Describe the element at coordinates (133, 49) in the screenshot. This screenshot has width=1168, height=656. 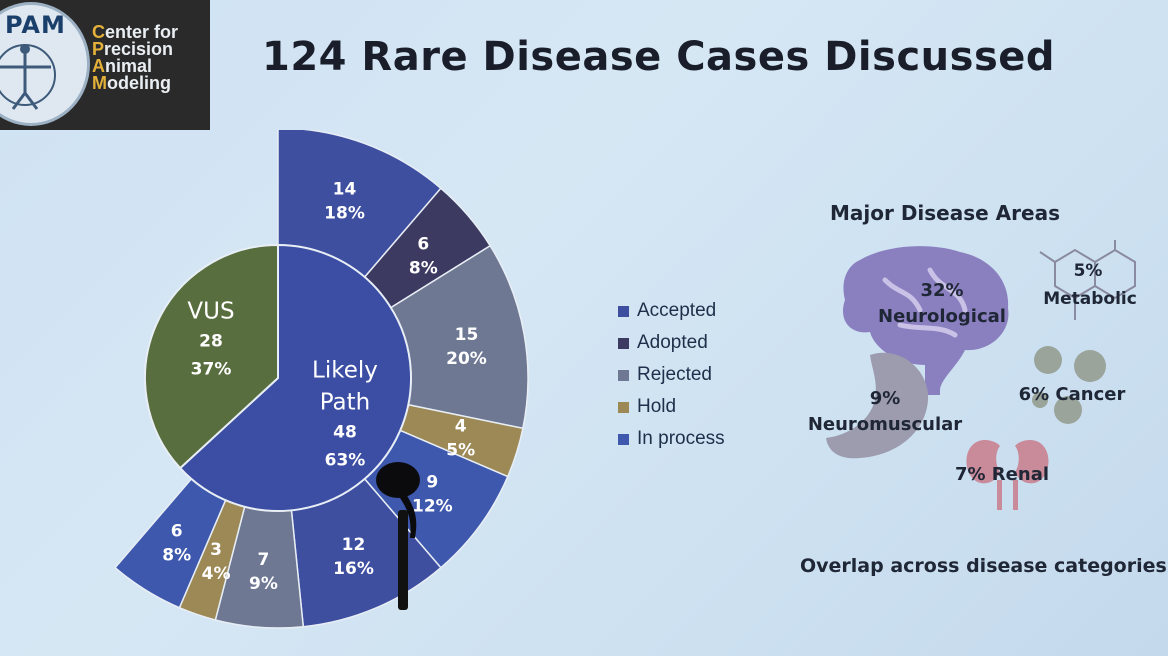
I see `logo-line-2: Precision` at that location.